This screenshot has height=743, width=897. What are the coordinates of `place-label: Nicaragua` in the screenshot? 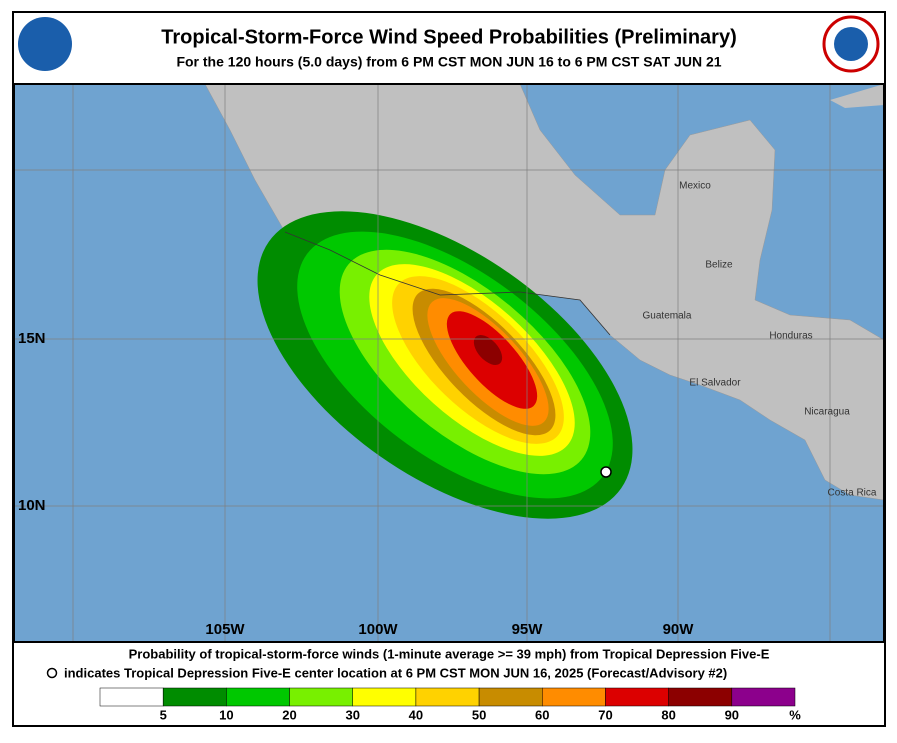 It's located at (827, 412).